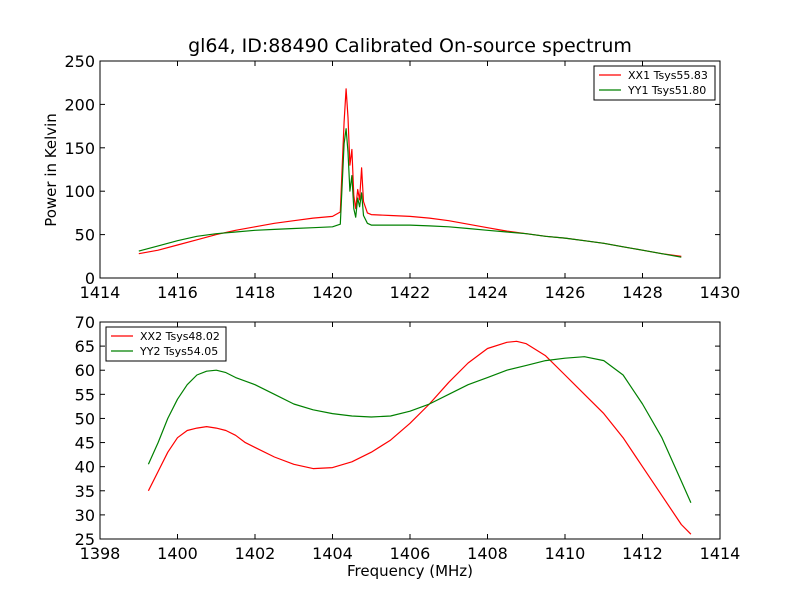  What do you see at coordinates (666, 90) in the screenshot?
I see `legend-label: YY1 Tsys51.80` at bounding box center [666, 90].